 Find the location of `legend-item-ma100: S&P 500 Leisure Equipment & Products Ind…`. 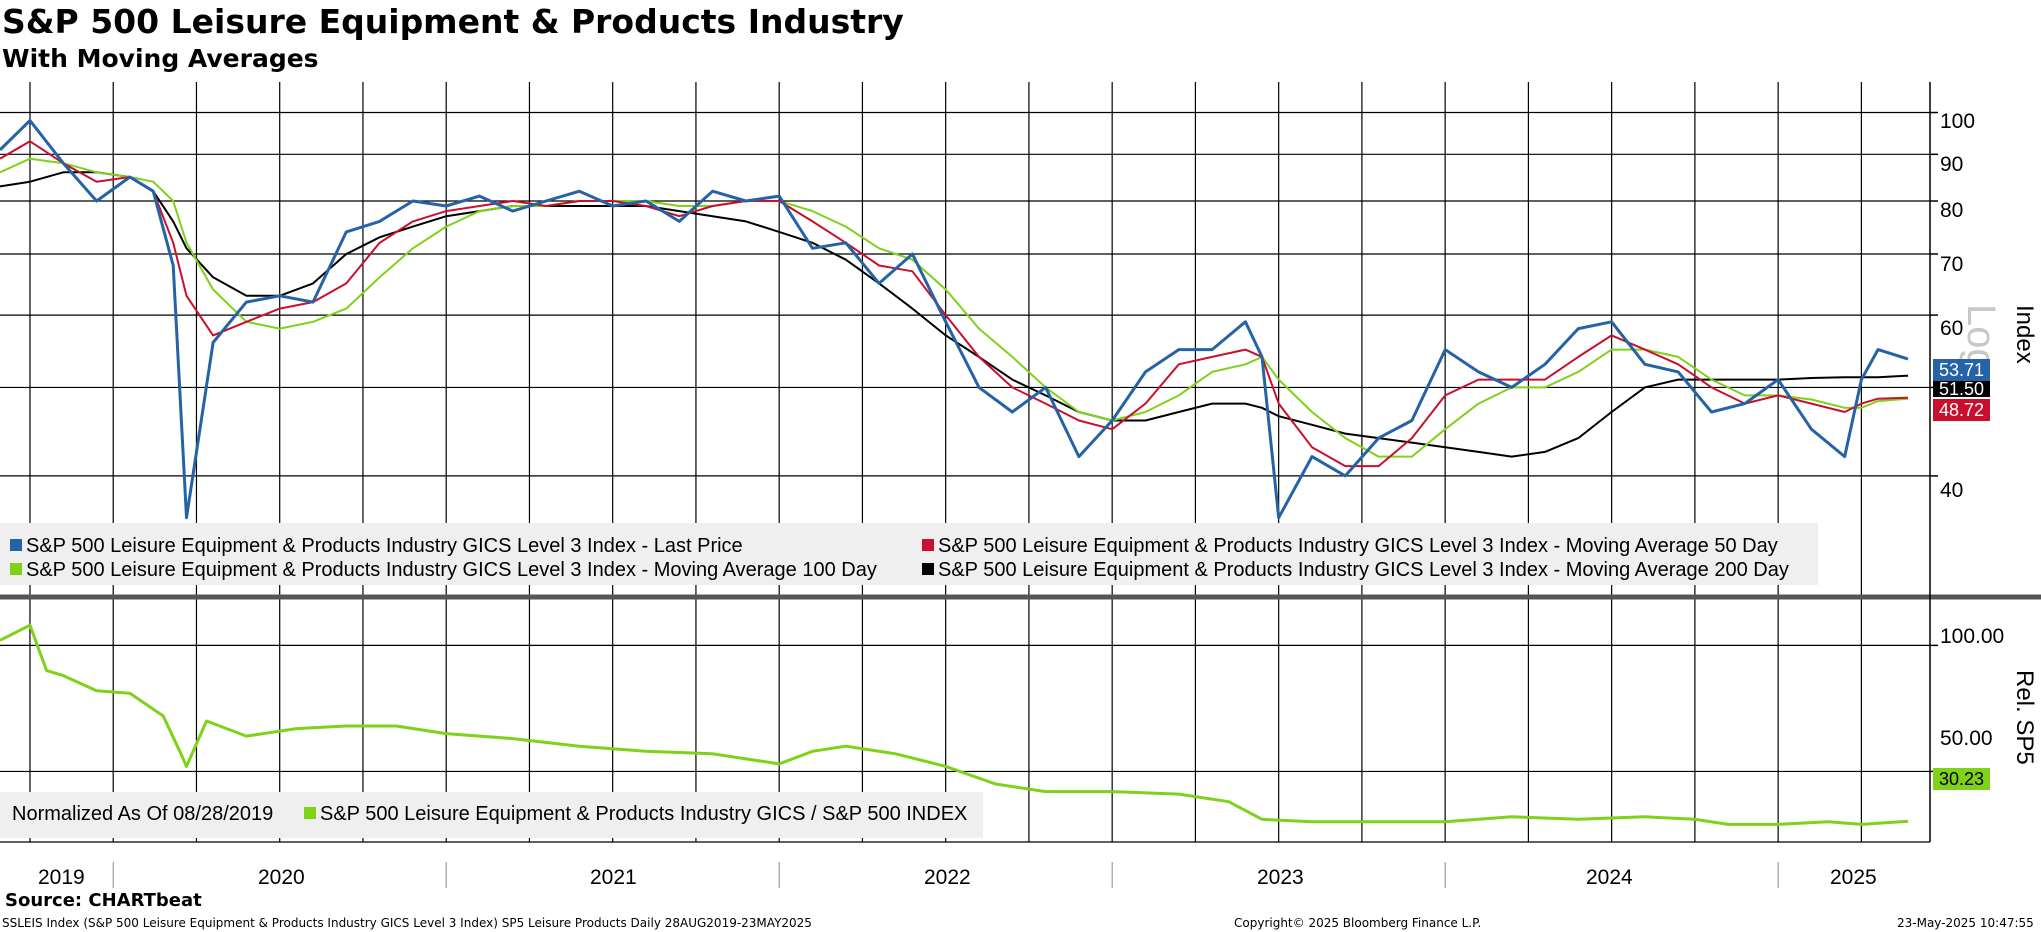

legend-item-ma100: S&P 500 Leisure Equipment & Products Ind… is located at coordinates (443, 570).